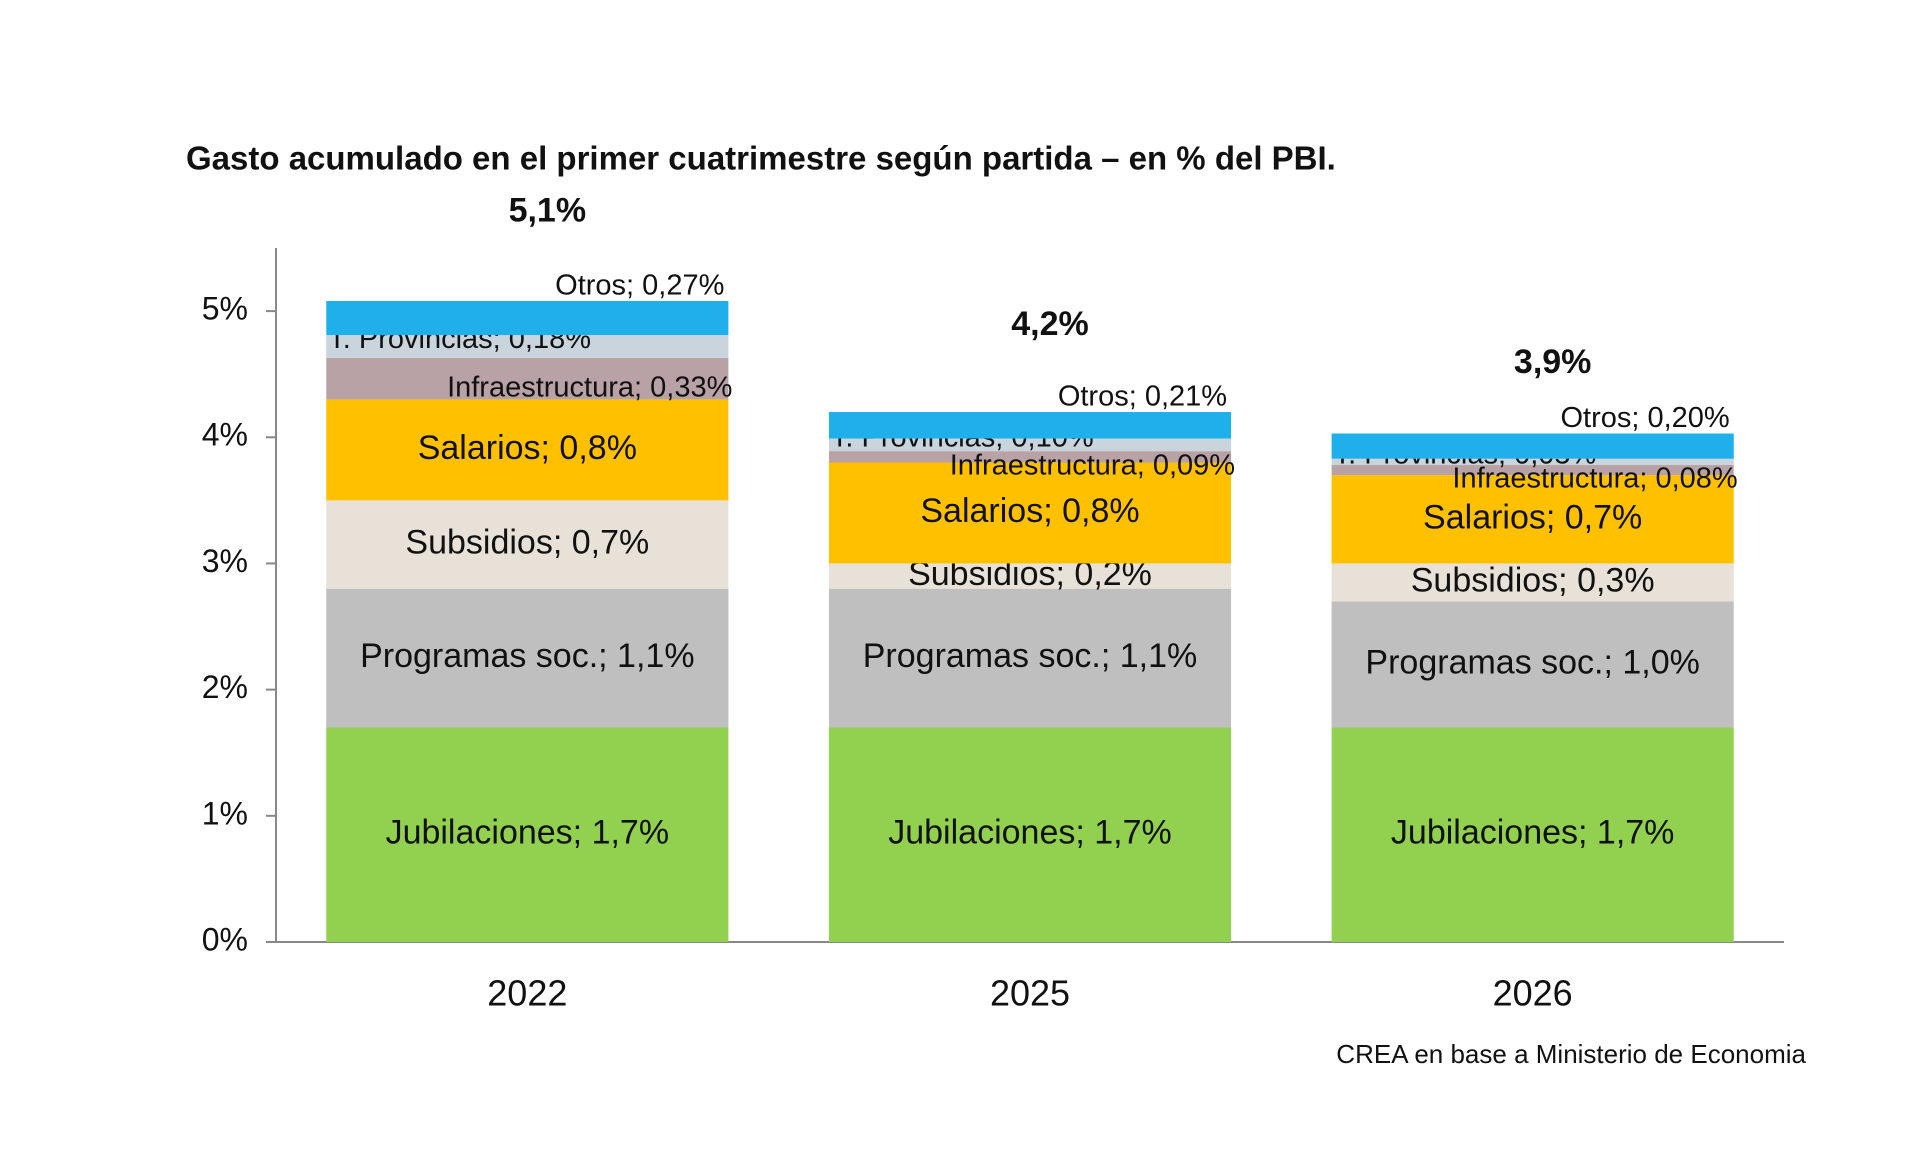 Image resolution: width=1920 pixels, height=1159 pixels. Describe the element at coordinates (1092, 465) in the screenshot. I see `data-label: Infraestructura; 0,09%` at that location.